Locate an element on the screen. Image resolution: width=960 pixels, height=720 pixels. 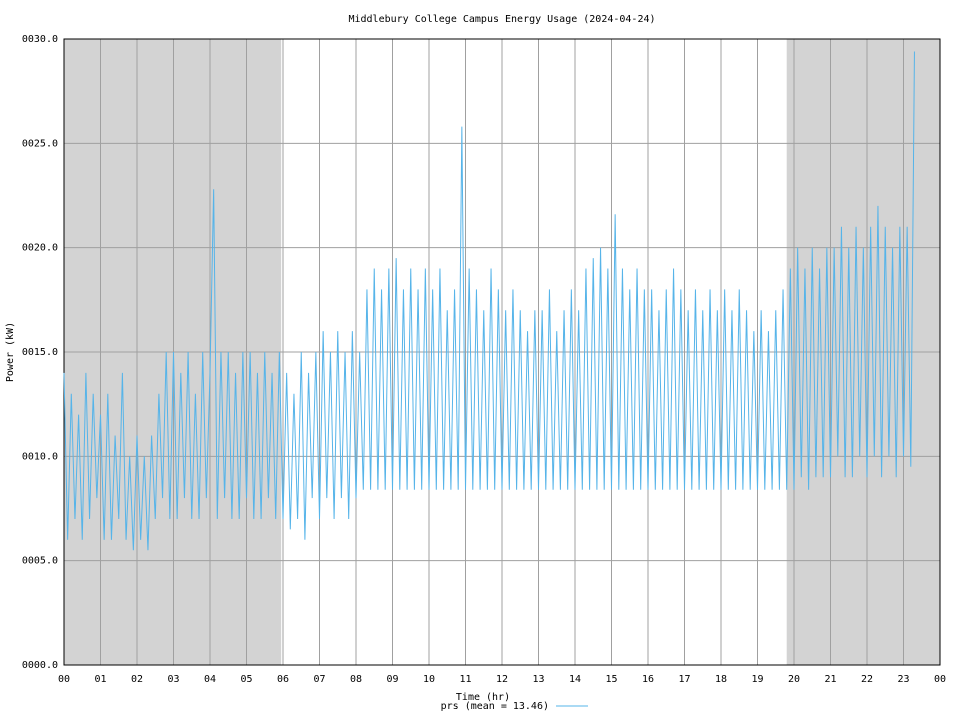
x-tick-label: 15 is located at coordinates (611, 679).